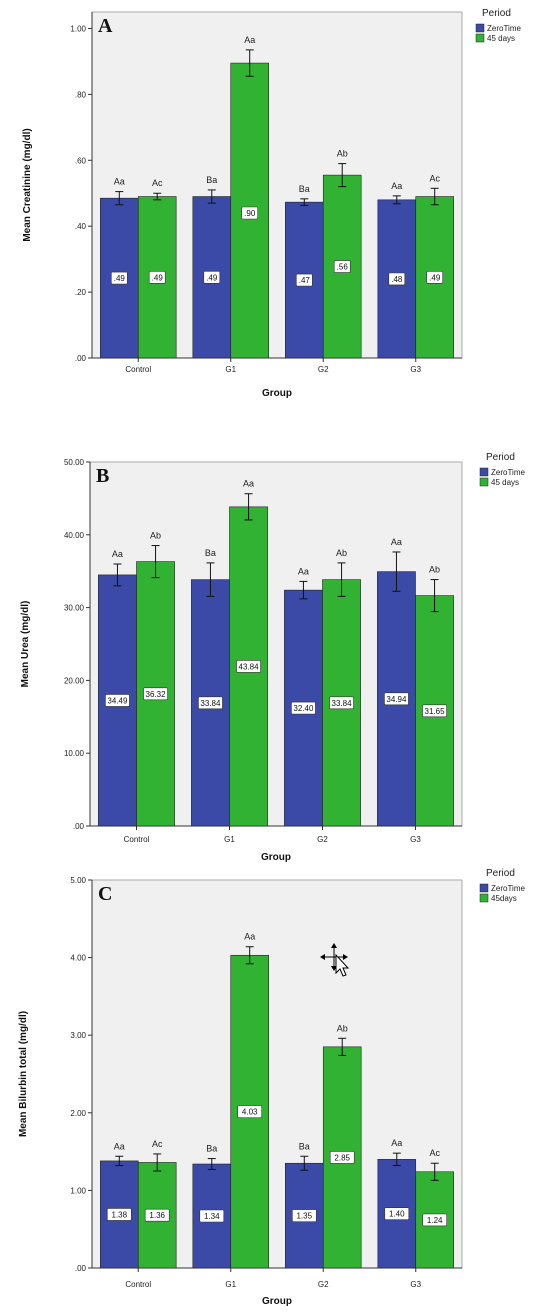  What do you see at coordinates (25, 644) in the screenshot?
I see `y-axis-title: Mean Urea (mg/dl)` at bounding box center [25, 644].